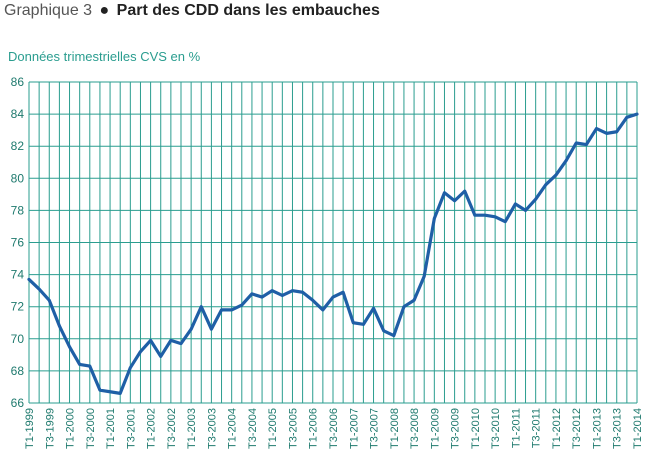 This screenshot has height=476, width=648. Describe the element at coordinates (18, 339) in the screenshot. I see `y-tick-label: 70` at that location.